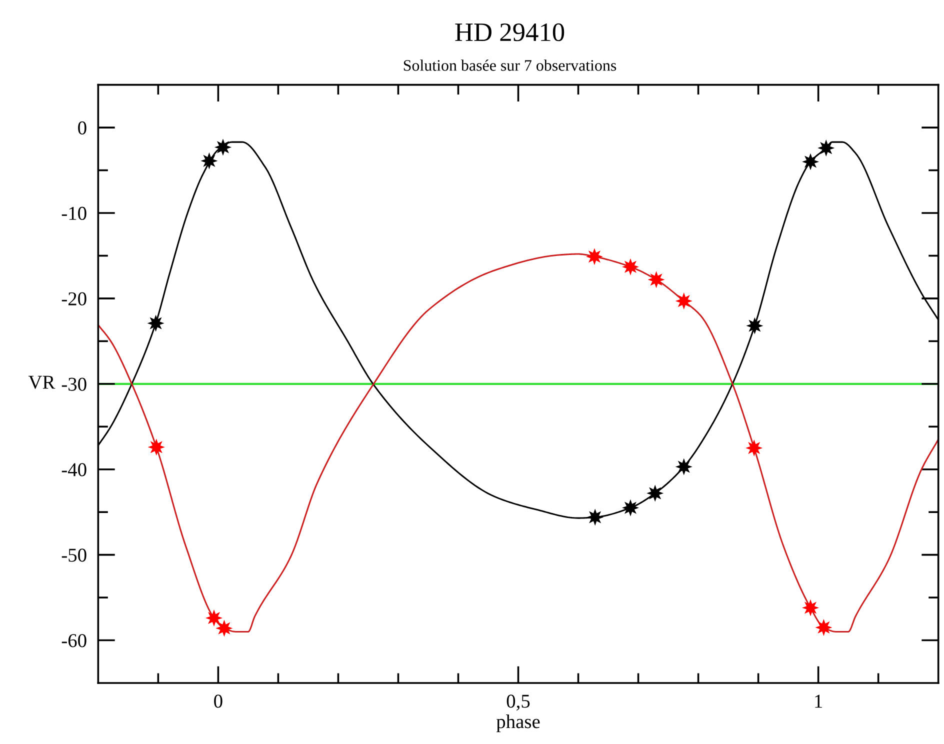 The width and height of the screenshot is (944, 744). What do you see at coordinates (74, 213) in the screenshot?
I see `y-tick-label: -10` at bounding box center [74, 213].